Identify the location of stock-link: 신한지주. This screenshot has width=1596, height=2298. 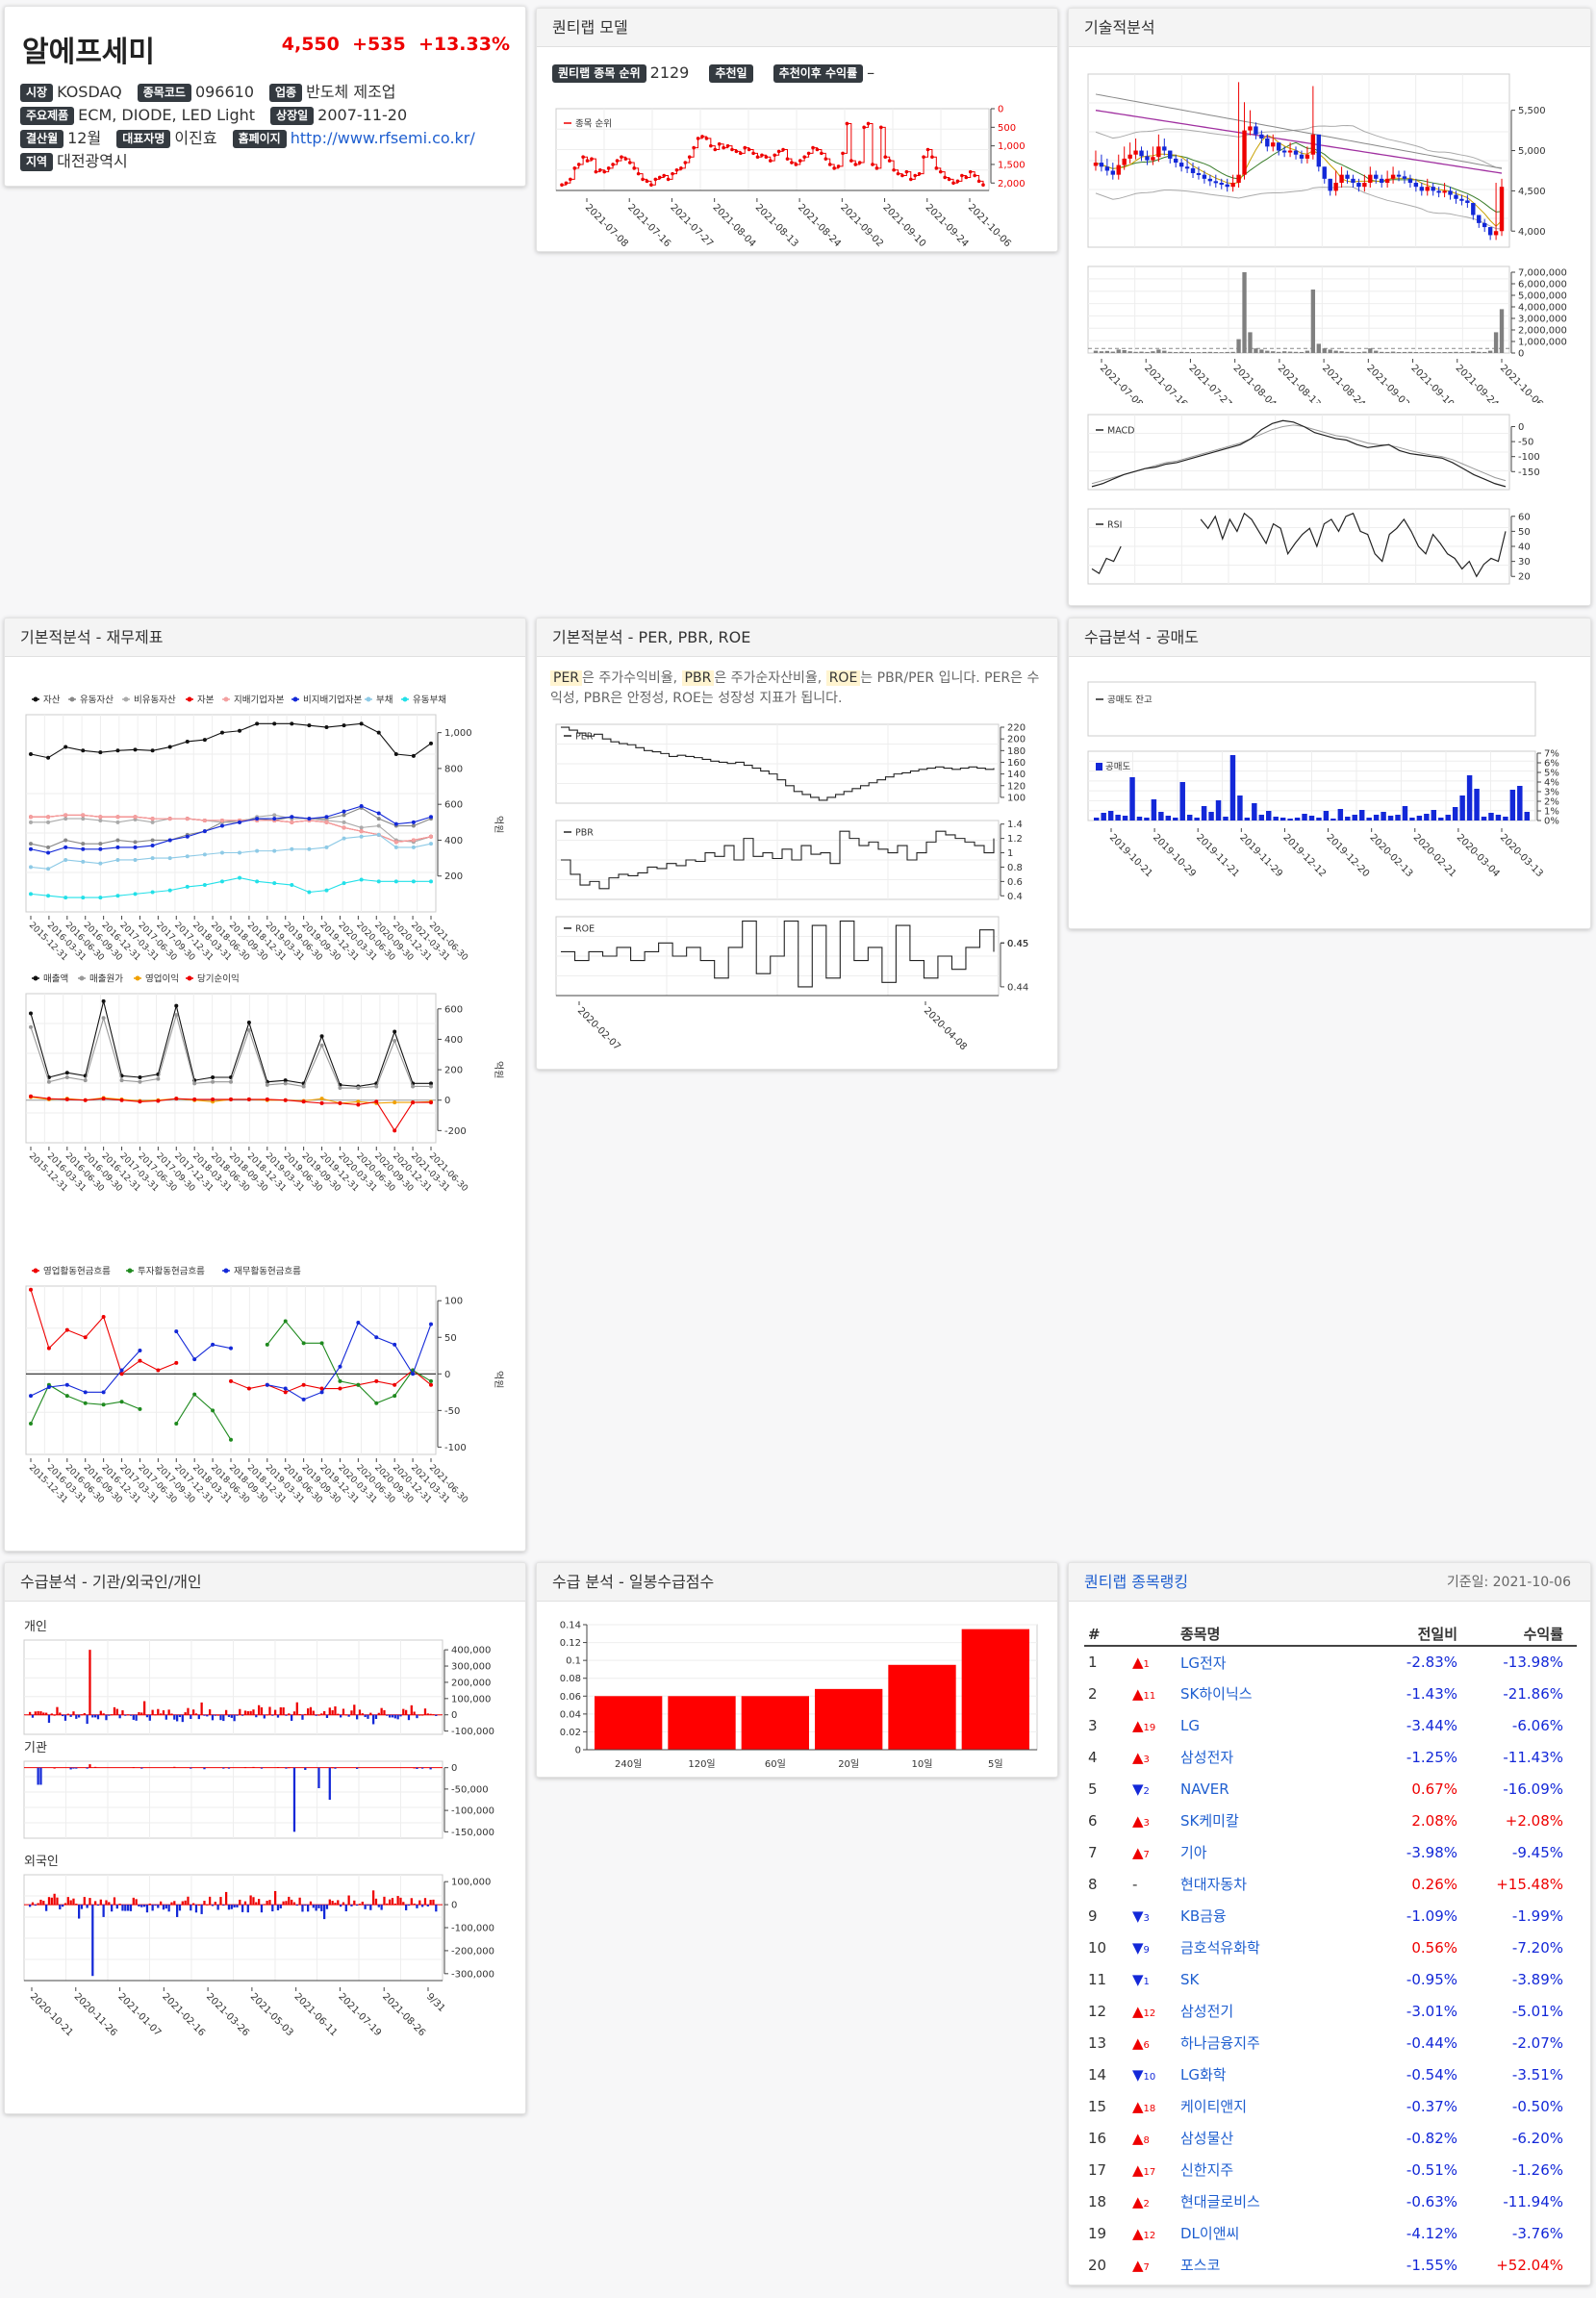
(1207, 2170).